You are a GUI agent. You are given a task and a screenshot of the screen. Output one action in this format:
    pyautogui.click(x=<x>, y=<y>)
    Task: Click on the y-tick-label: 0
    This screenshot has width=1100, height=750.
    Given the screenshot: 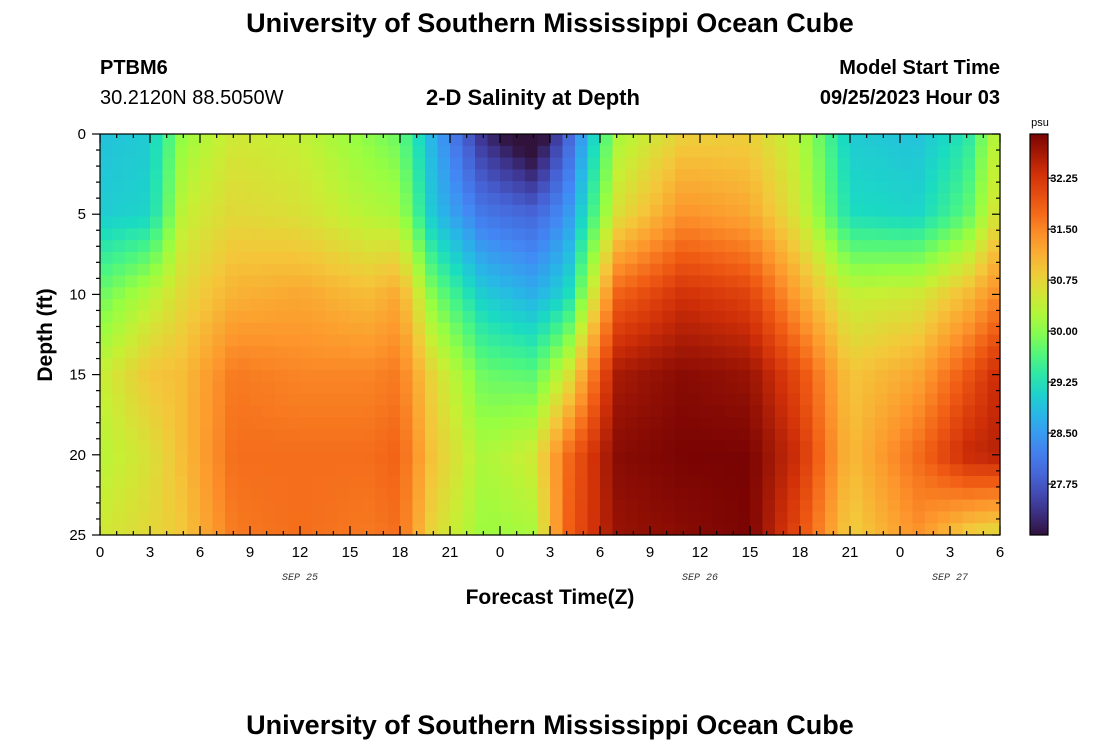 What is the action you would take?
    pyautogui.click(x=82, y=134)
    